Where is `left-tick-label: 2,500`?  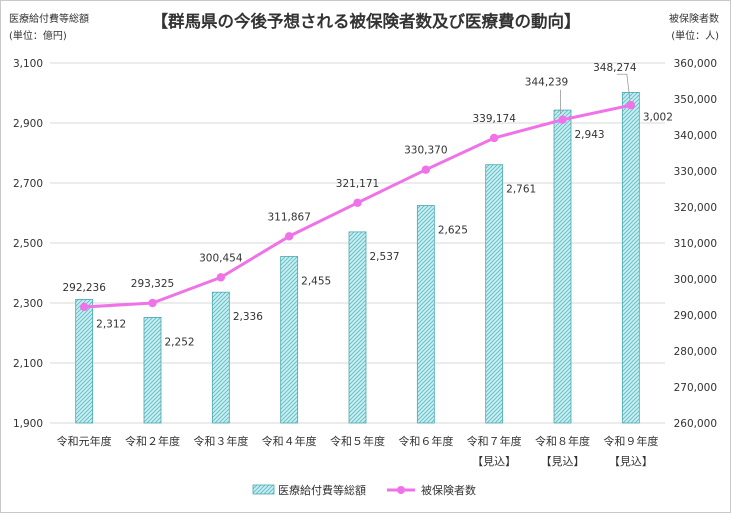 left-tick-label: 2,500 is located at coordinates (28, 244).